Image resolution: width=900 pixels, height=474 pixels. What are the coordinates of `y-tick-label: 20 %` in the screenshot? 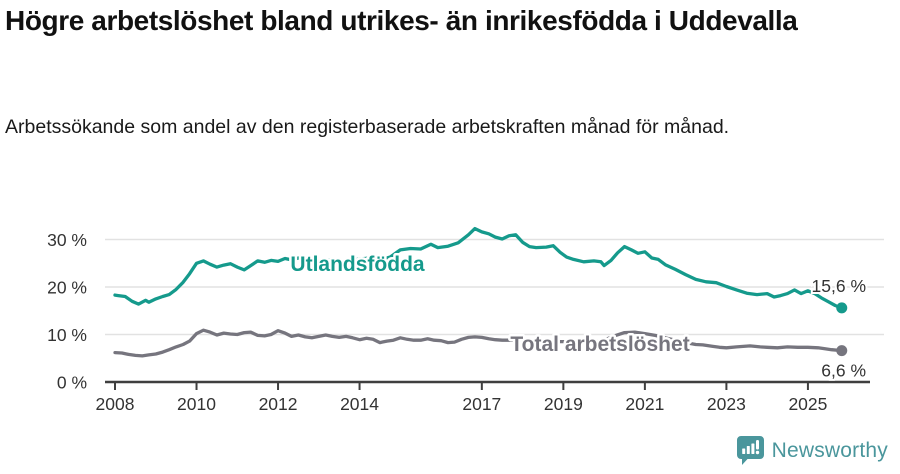 It's located at (67, 288).